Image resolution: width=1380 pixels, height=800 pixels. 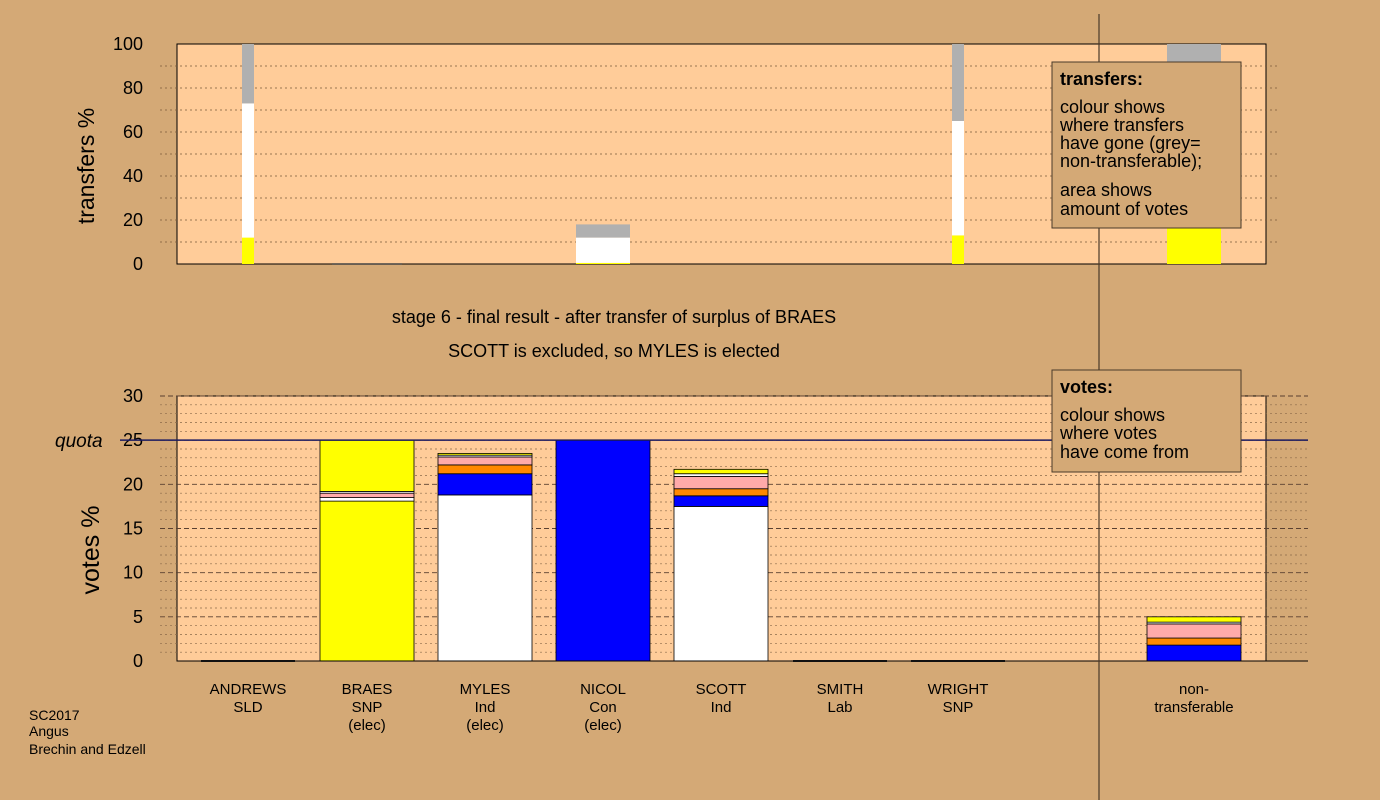 I want to click on footer-election: SC2017, so click(x=54, y=715).